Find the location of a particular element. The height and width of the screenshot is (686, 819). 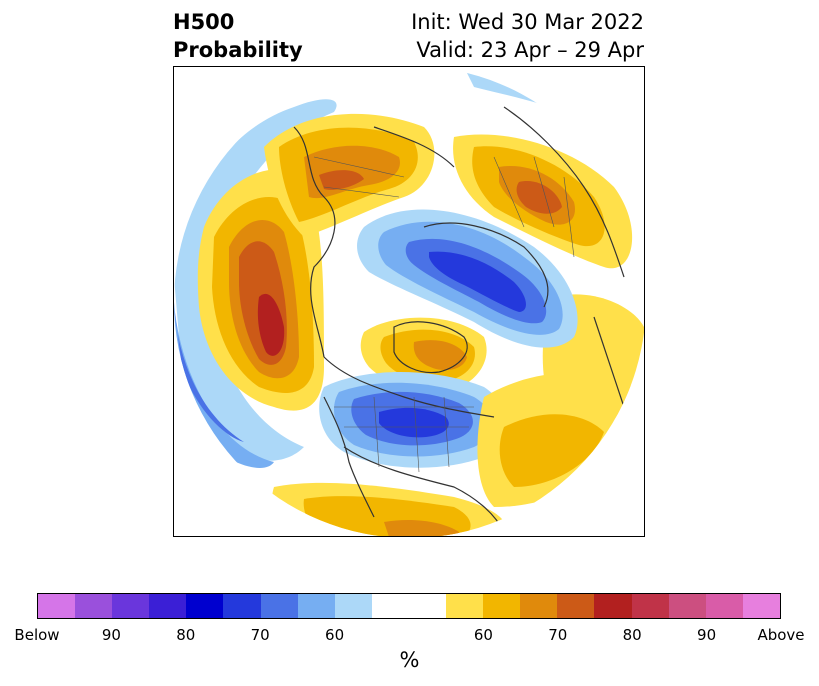

init-date: Init: Wed 30 Mar 2022 is located at coordinates (527, 22).